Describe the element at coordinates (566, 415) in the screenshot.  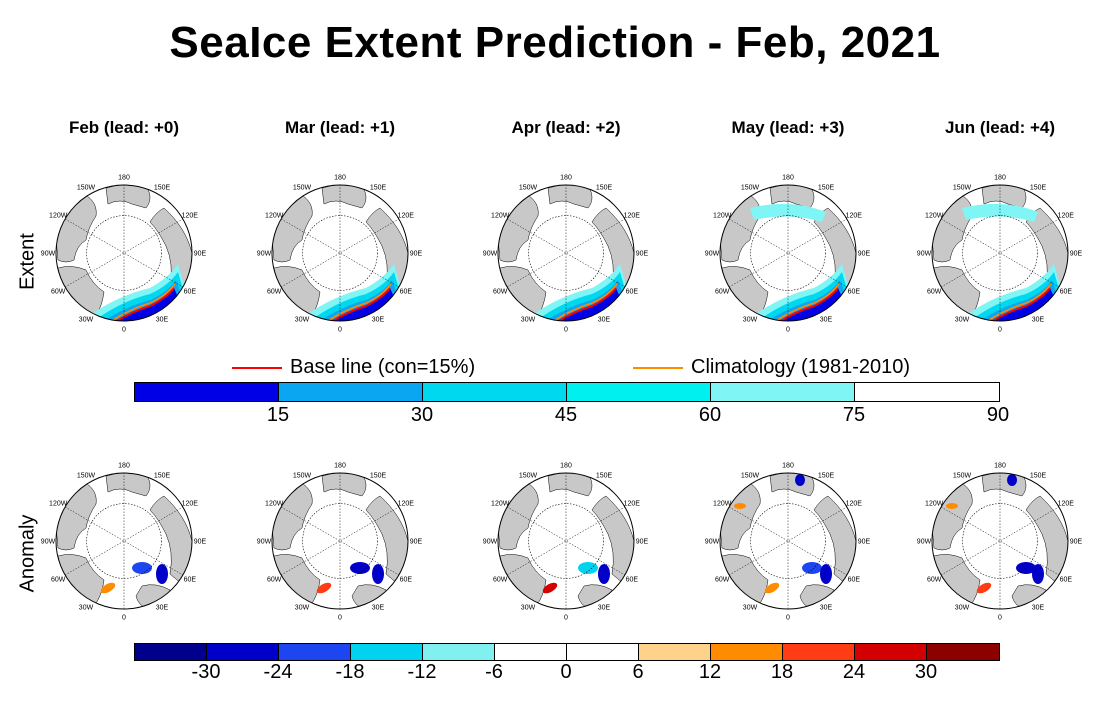
I see `extent-colorbar-tick: 45` at that location.